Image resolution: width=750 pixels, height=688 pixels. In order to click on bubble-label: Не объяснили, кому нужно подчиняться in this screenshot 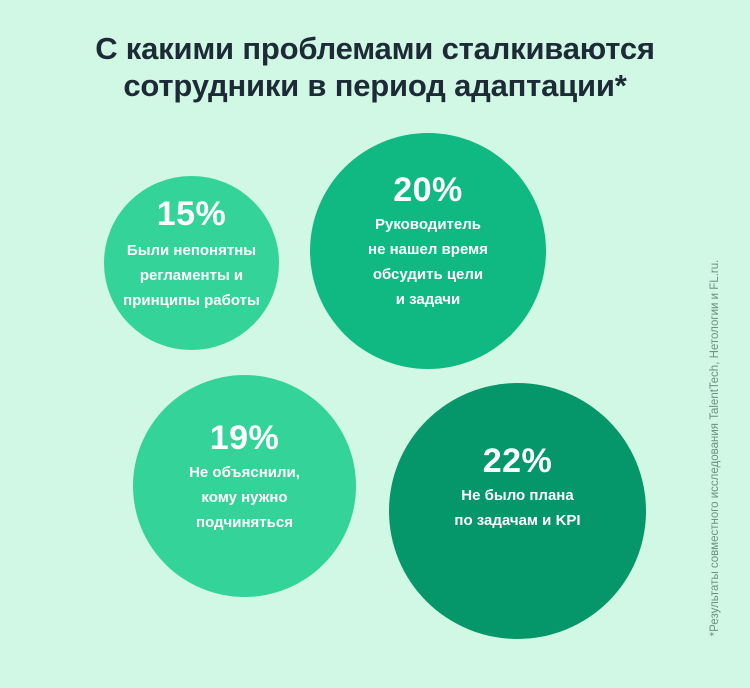, I will do `click(244, 497)`.